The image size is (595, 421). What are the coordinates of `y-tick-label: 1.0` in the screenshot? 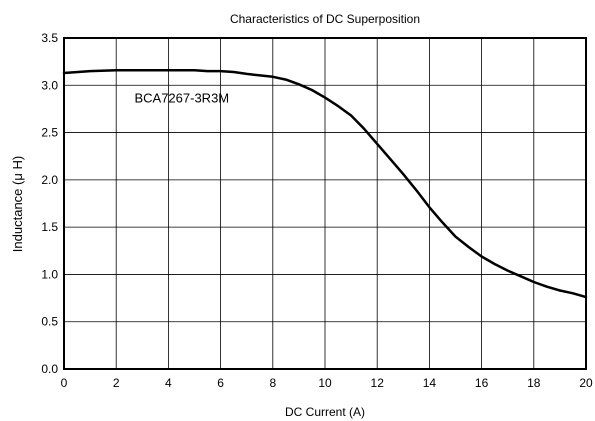 It's located at (49, 274).